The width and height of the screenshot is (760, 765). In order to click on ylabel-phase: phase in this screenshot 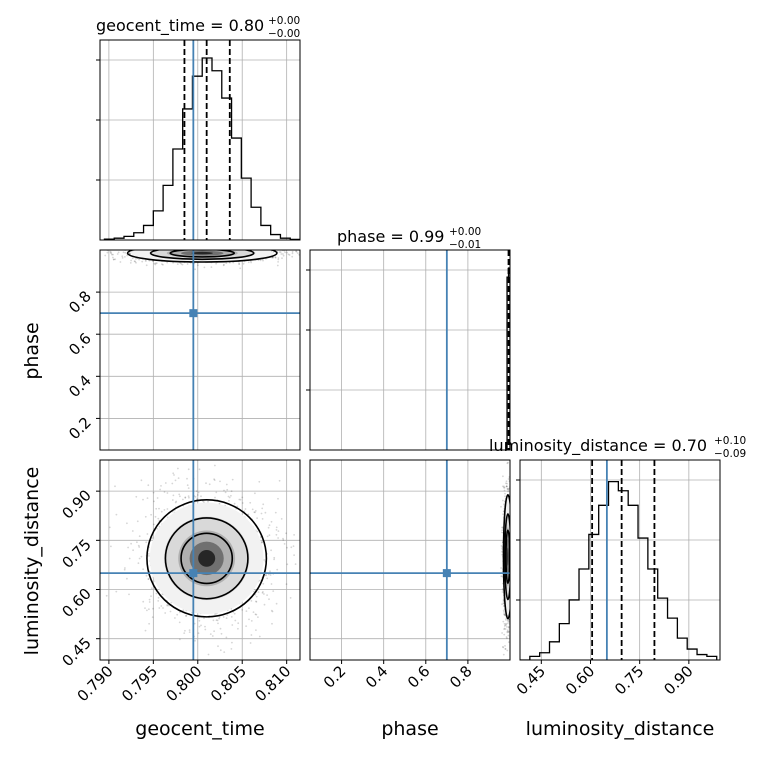, I will do `click(32, 350)`.